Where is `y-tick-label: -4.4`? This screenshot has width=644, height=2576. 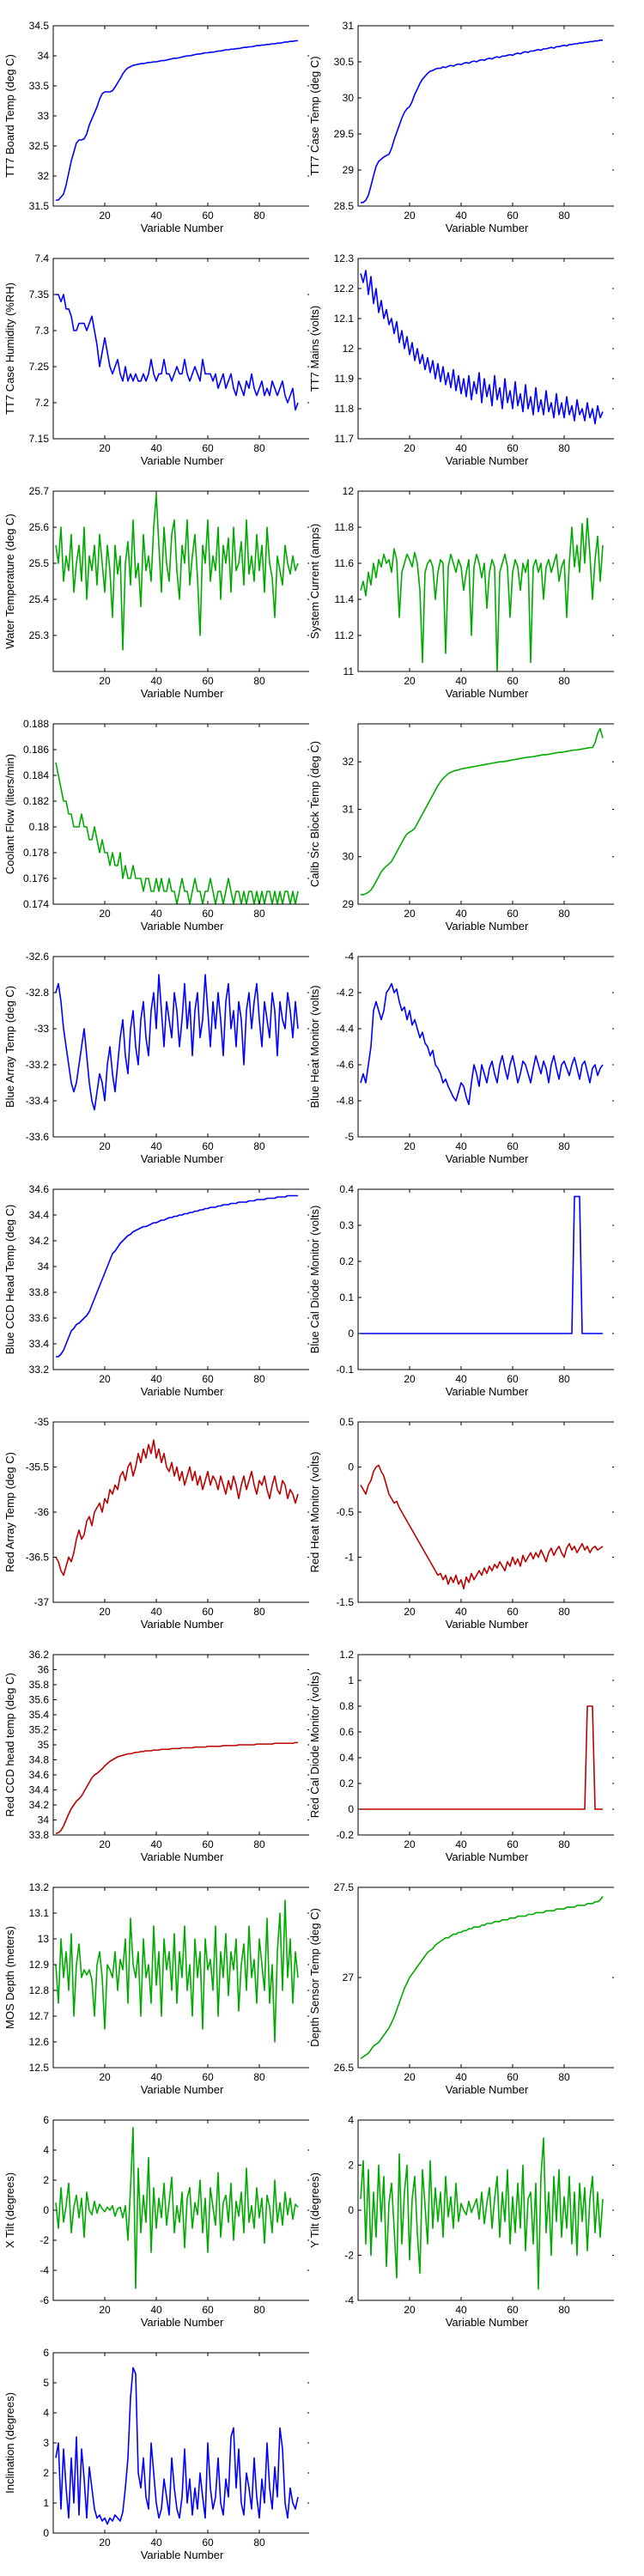 y-tick-label: -4.4 is located at coordinates (345, 1029).